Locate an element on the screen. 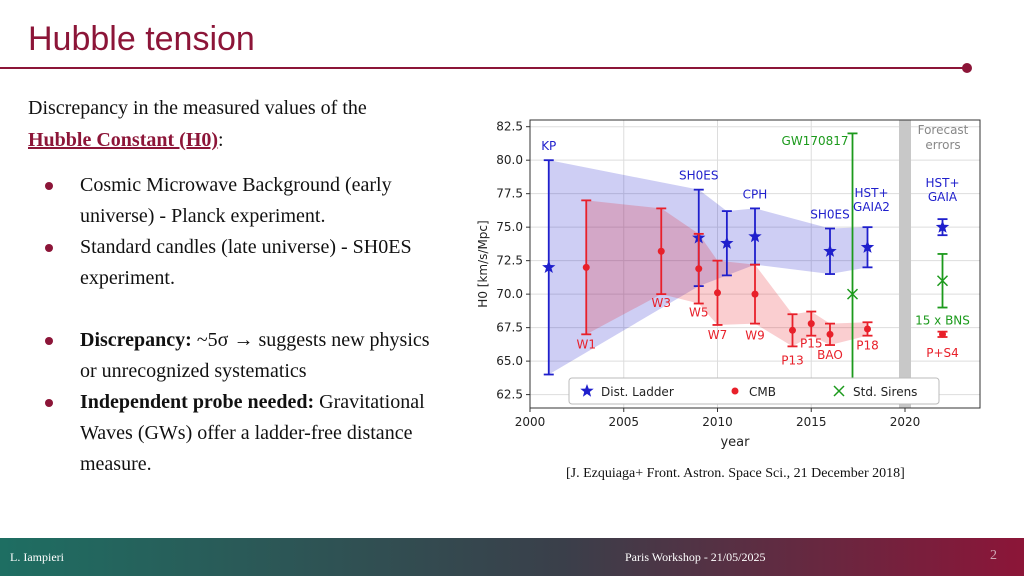 Image resolution: width=1024 pixels, height=576 pixels. forecast-band is located at coordinates (905, 264).